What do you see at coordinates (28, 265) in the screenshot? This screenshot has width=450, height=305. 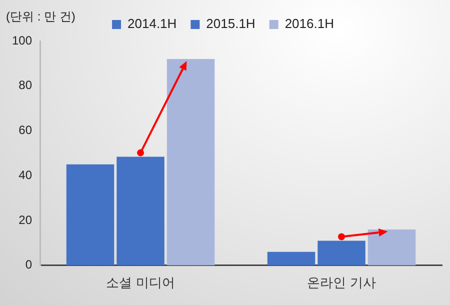 I see `y-tick-label: 0` at bounding box center [28, 265].